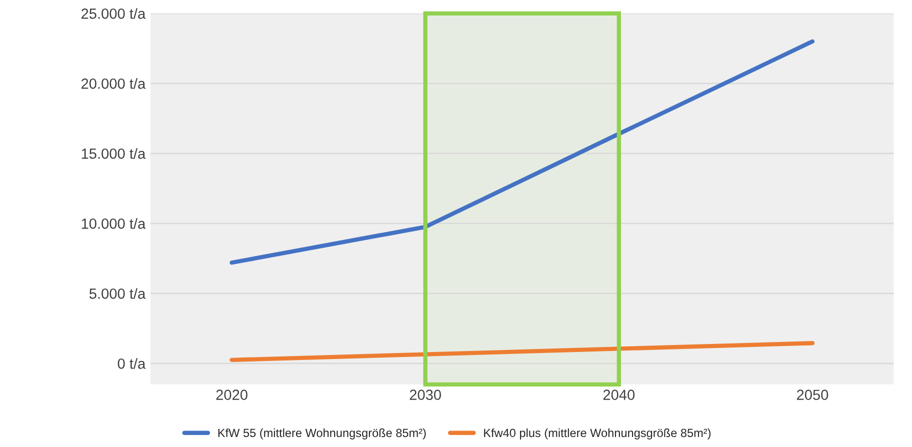  I want to click on x-tick-label: 2040, so click(619, 395).